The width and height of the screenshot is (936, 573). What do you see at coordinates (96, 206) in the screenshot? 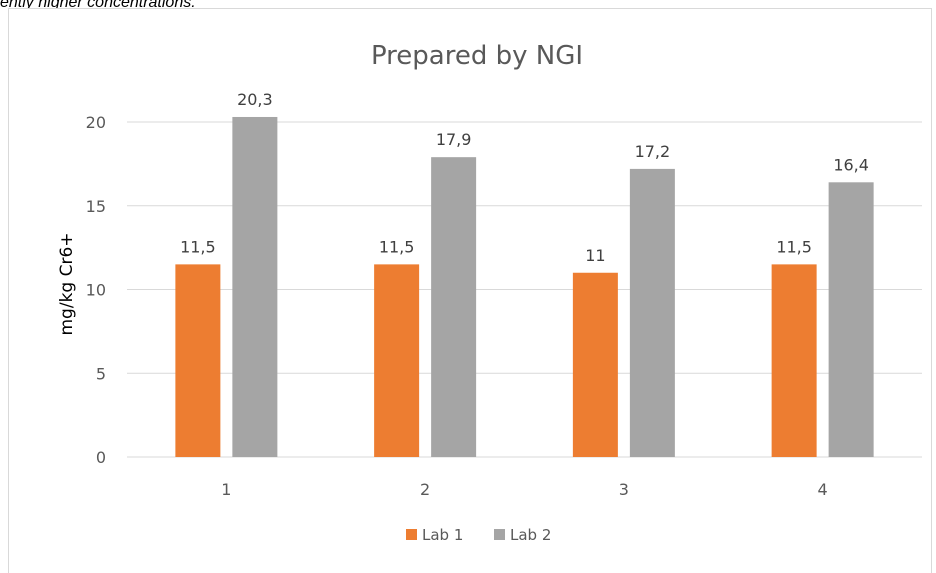
I see `y-tick-label-15: 15` at bounding box center [96, 206].